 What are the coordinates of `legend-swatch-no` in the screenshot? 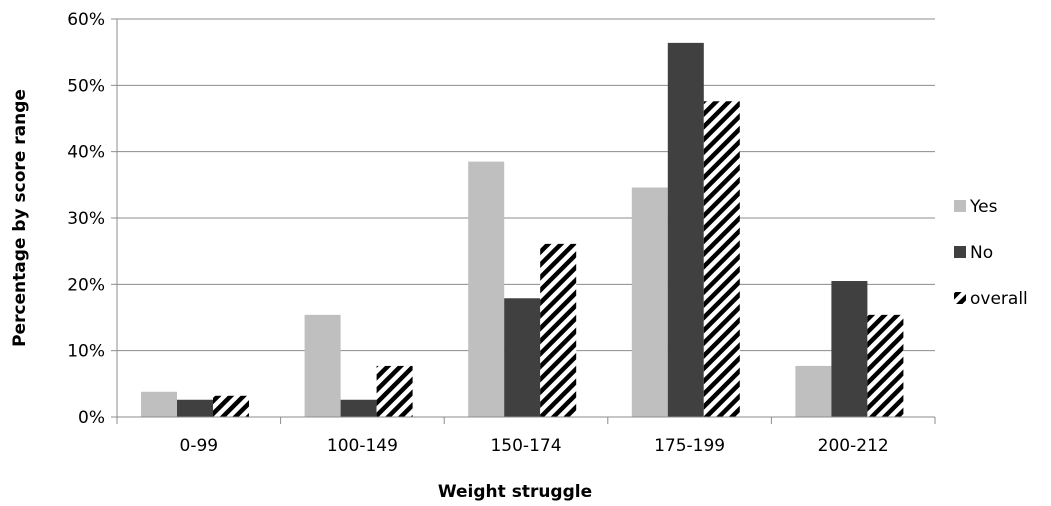 It's located at (960, 252).